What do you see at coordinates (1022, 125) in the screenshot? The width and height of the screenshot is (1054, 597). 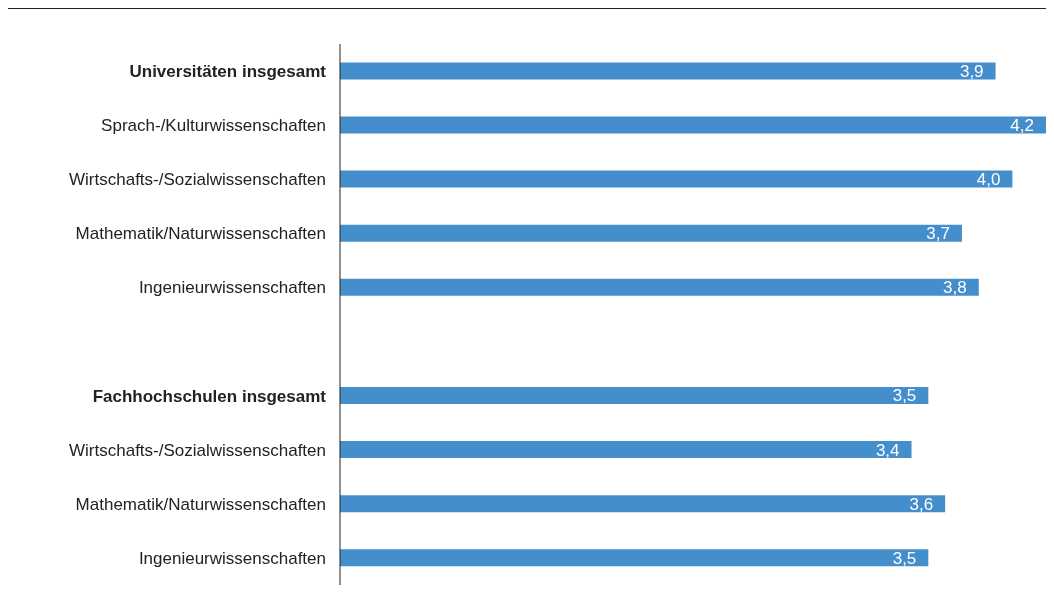 I see `data-label: 4,2` at bounding box center [1022, 125].